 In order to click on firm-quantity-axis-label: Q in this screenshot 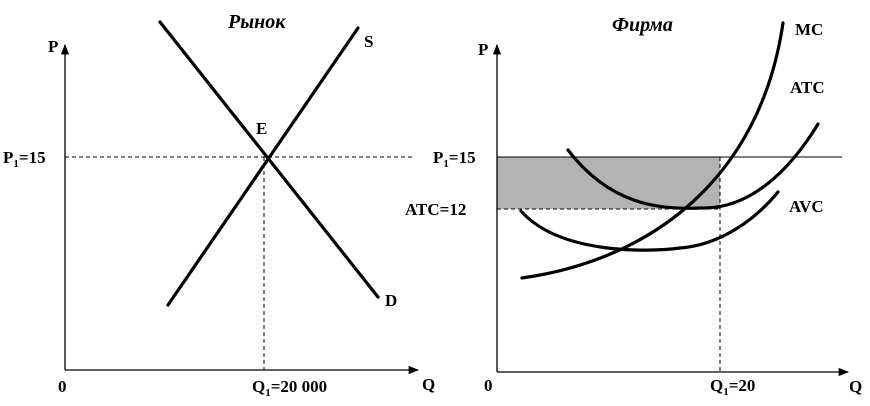, I will do `click(855, 386)`.